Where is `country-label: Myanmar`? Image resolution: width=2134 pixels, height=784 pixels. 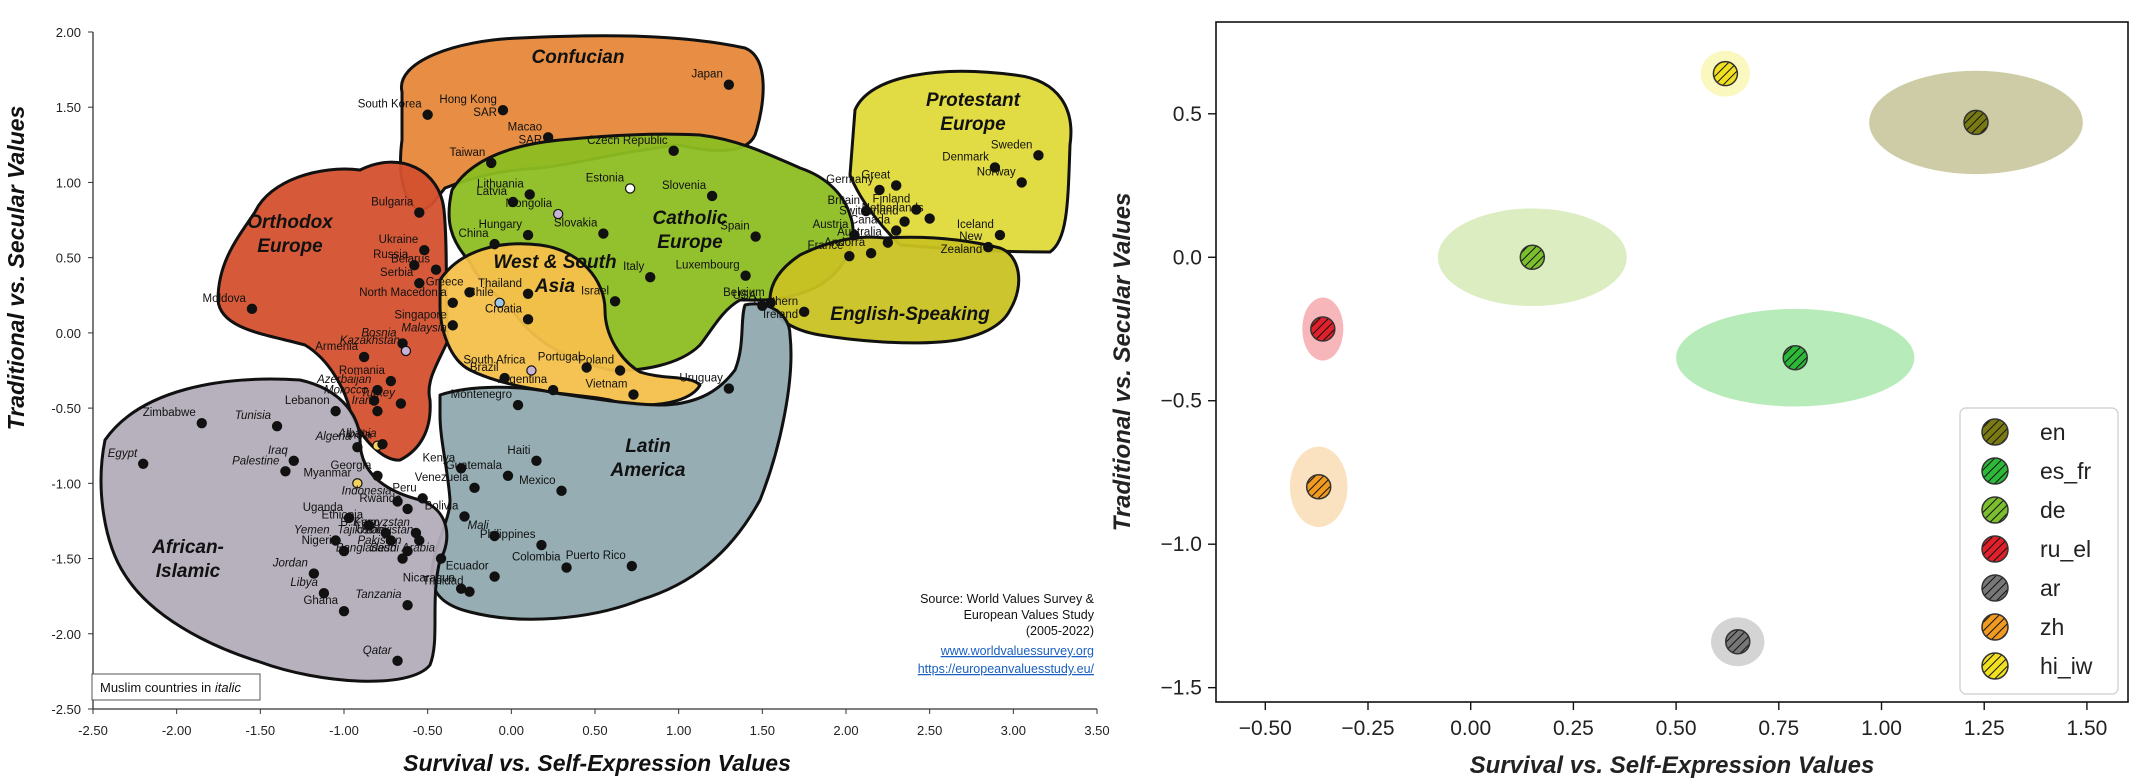 country-label: Myanmar is located at coordinates (327, 473).